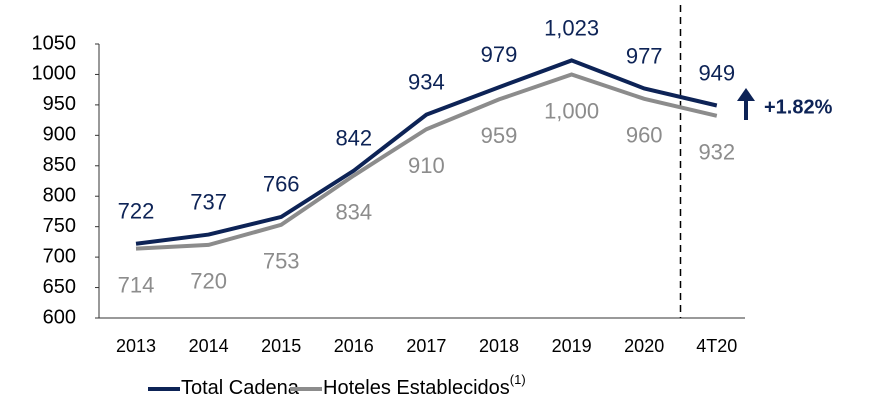 The image size is (873, 411). What do you see at coordinates (59, 287) in the screenshot?
I see `y-tick-label: 650` at bounding box center [59, 287].